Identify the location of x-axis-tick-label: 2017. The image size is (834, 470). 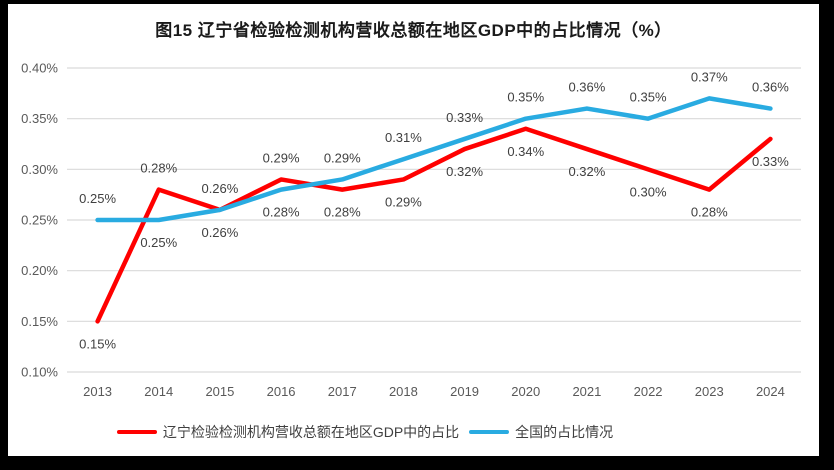
(342, 391).